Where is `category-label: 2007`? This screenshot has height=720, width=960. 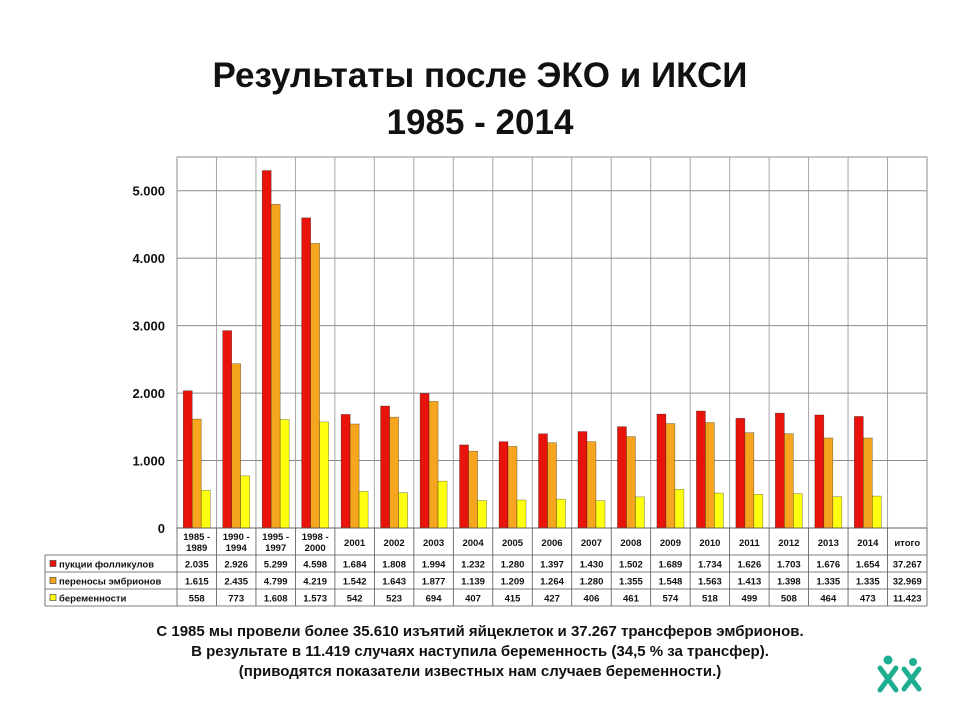 category-label: 2007 is located at coordinates (591, 543).